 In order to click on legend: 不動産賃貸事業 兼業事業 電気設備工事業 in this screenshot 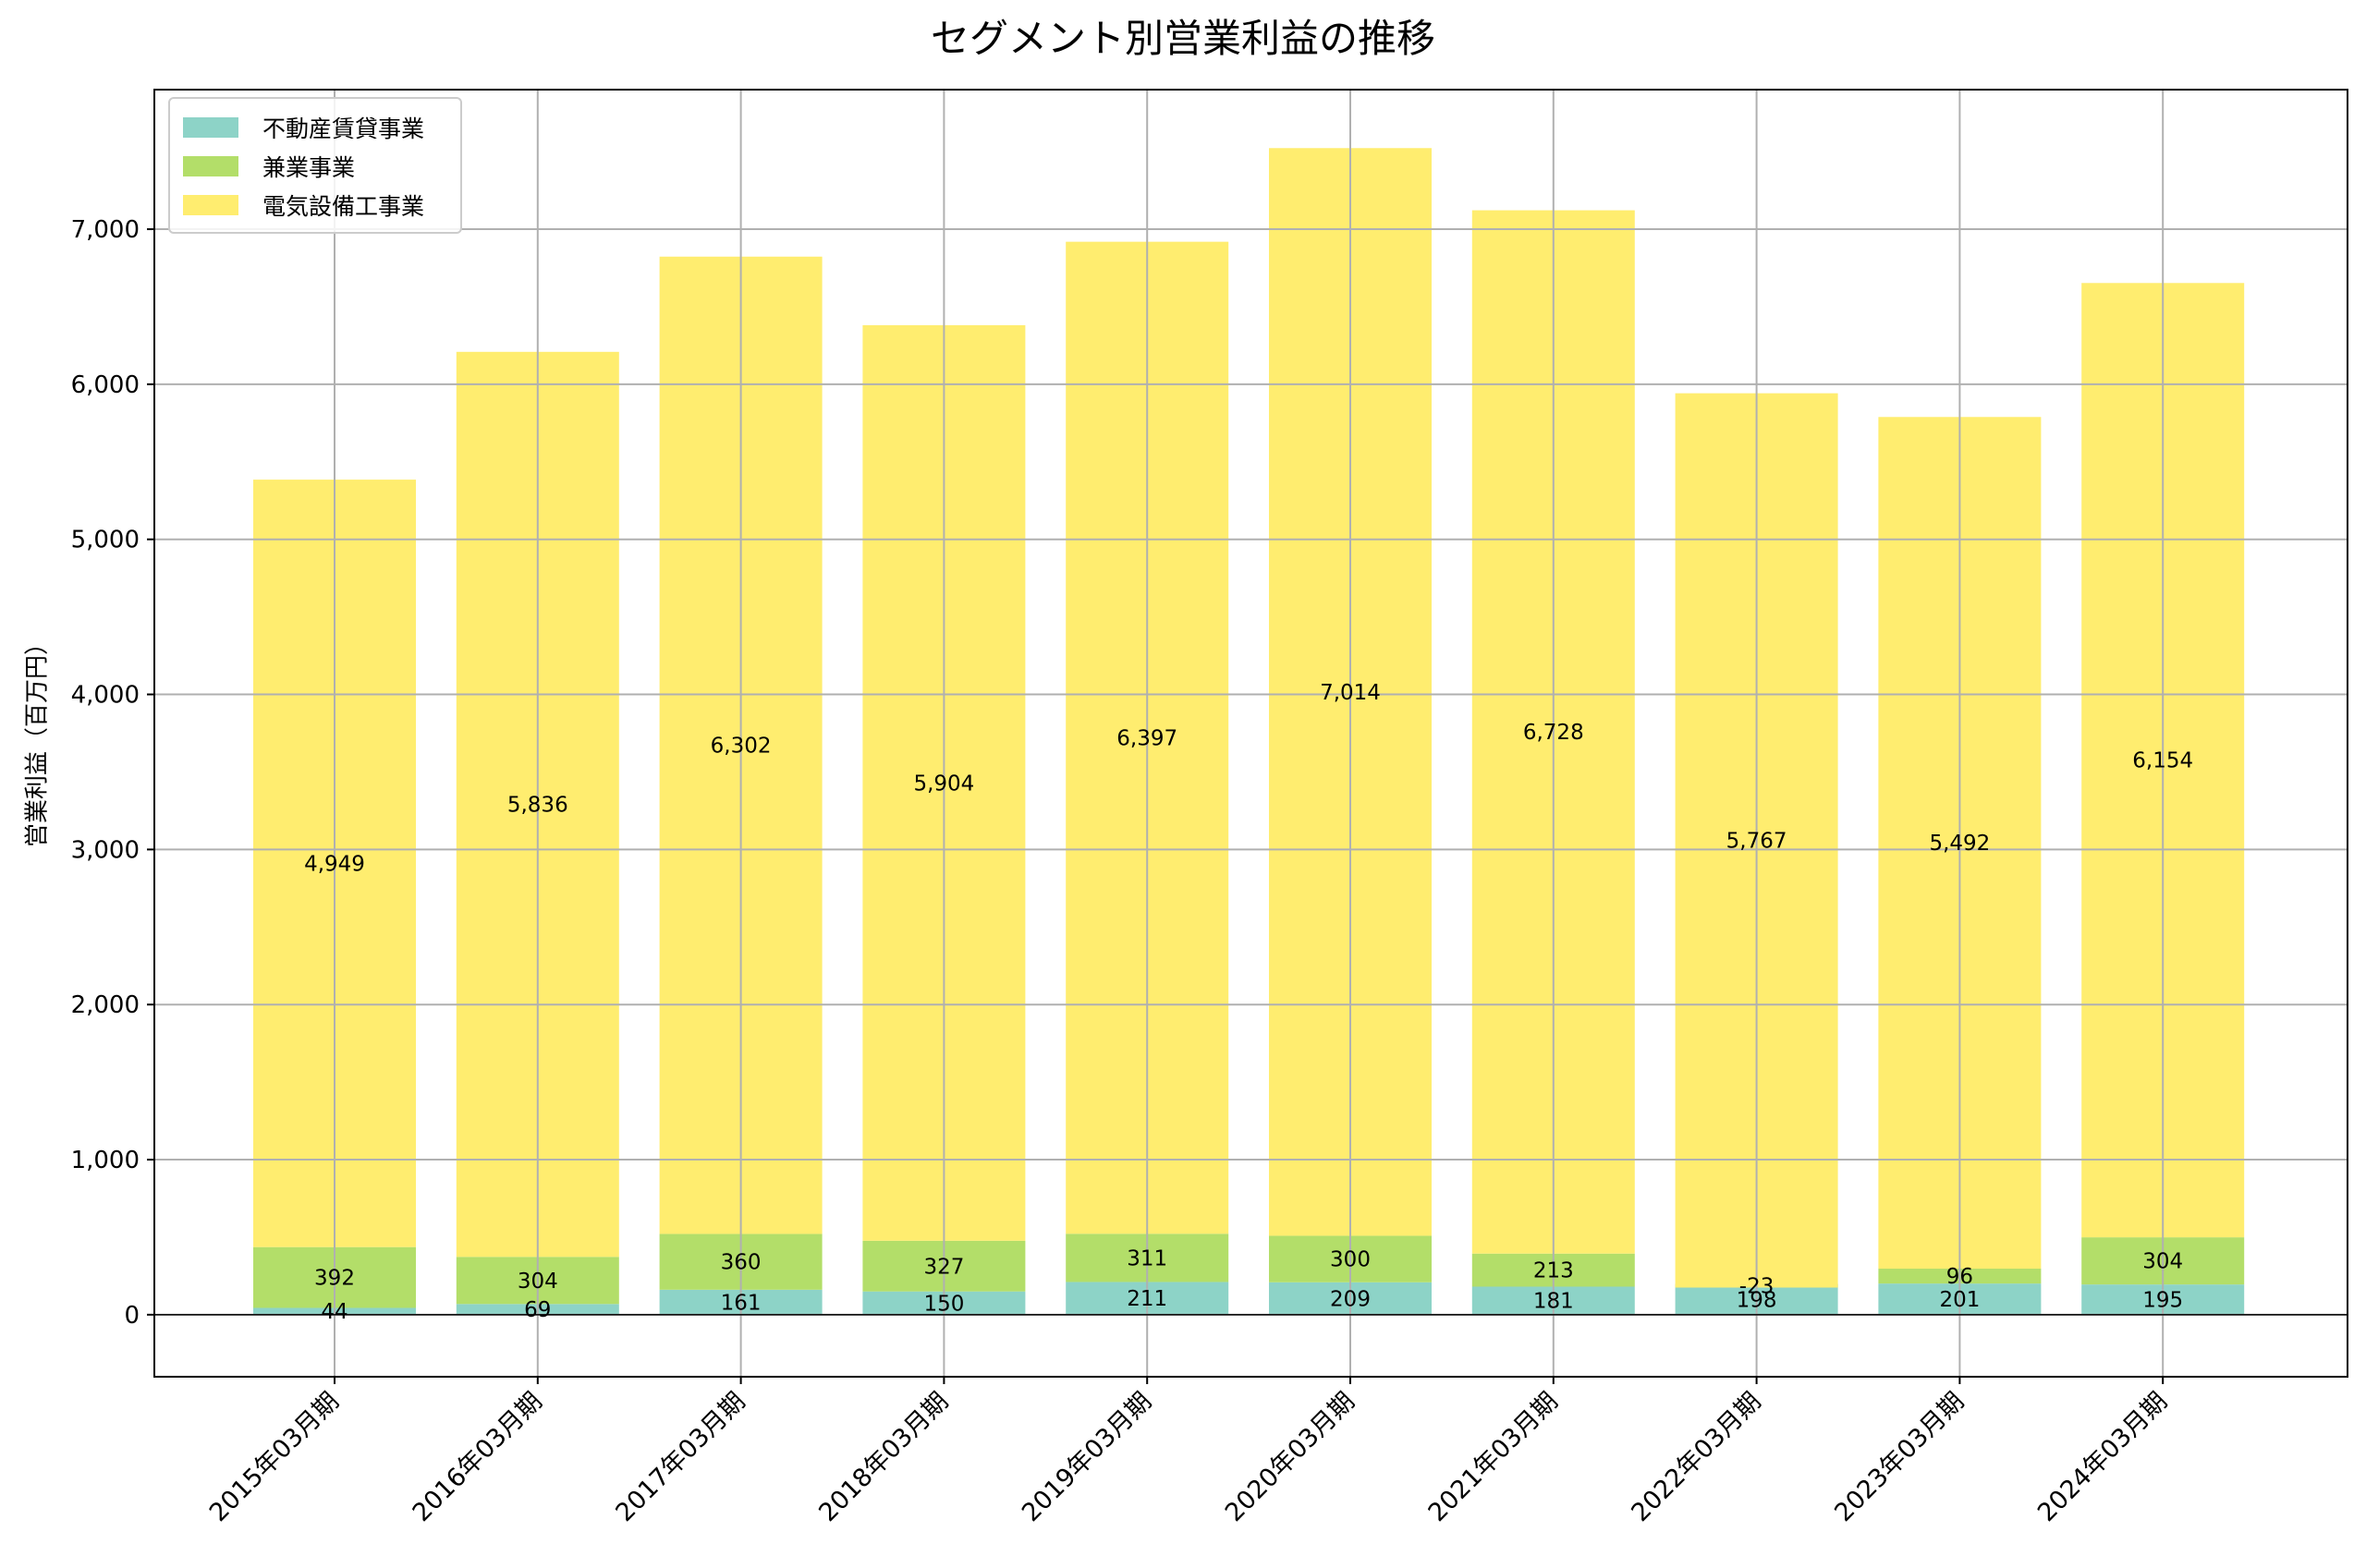, I will do `click(315, 165)`.